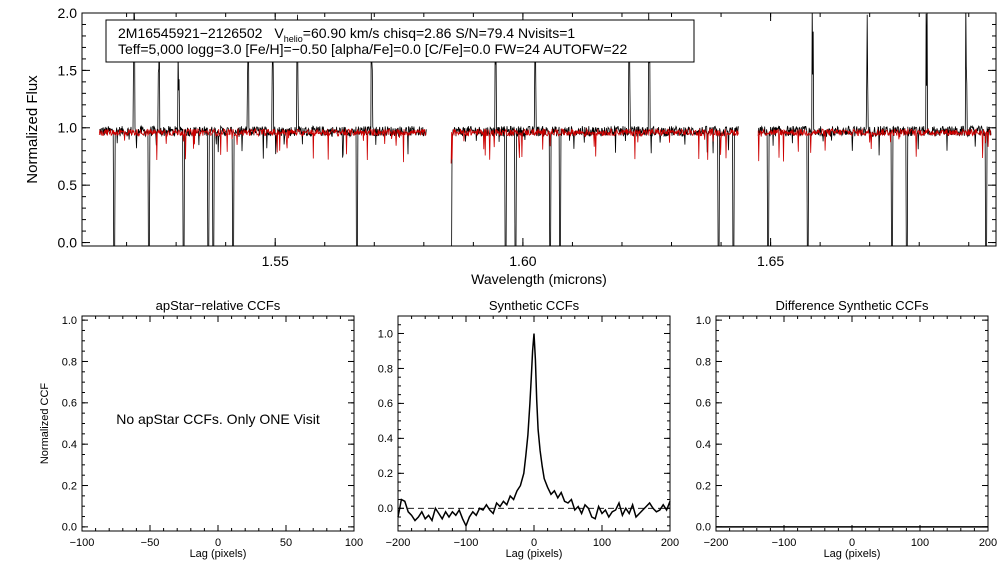 The height and width of the screenshot is (576, 1008). I want to click on ccf_difference-ytick-label: 1.0, so click(703, 321).